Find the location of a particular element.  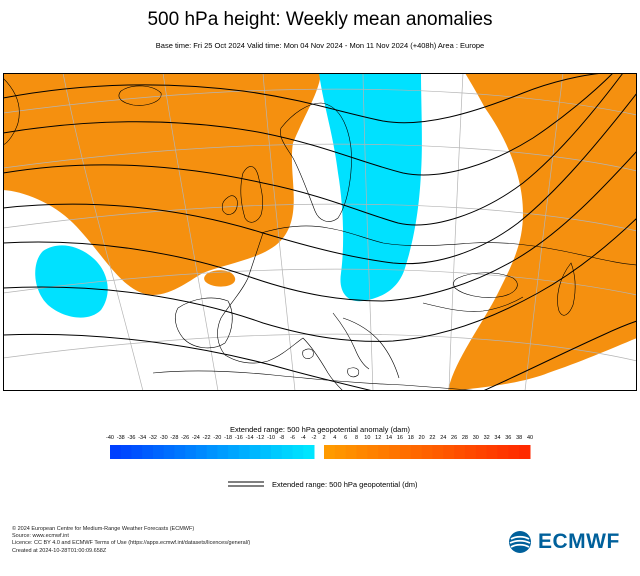

colorbar-tick-label: -22 is located at coordinates (206, 438).